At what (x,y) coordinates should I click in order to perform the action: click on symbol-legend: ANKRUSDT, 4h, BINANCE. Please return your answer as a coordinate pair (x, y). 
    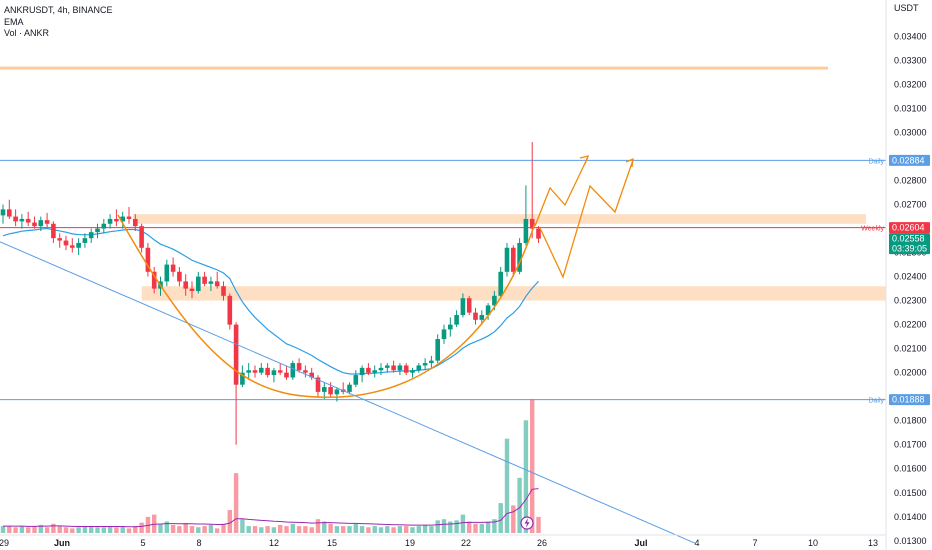
    Looking at the image, I should click on (58, 10).